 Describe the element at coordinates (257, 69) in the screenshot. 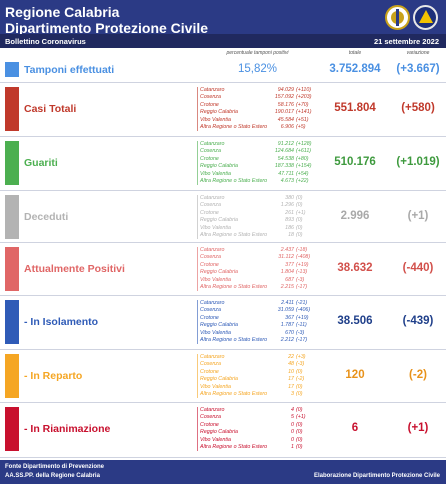

I see `tamponi-percent: 15,82%` at that location.